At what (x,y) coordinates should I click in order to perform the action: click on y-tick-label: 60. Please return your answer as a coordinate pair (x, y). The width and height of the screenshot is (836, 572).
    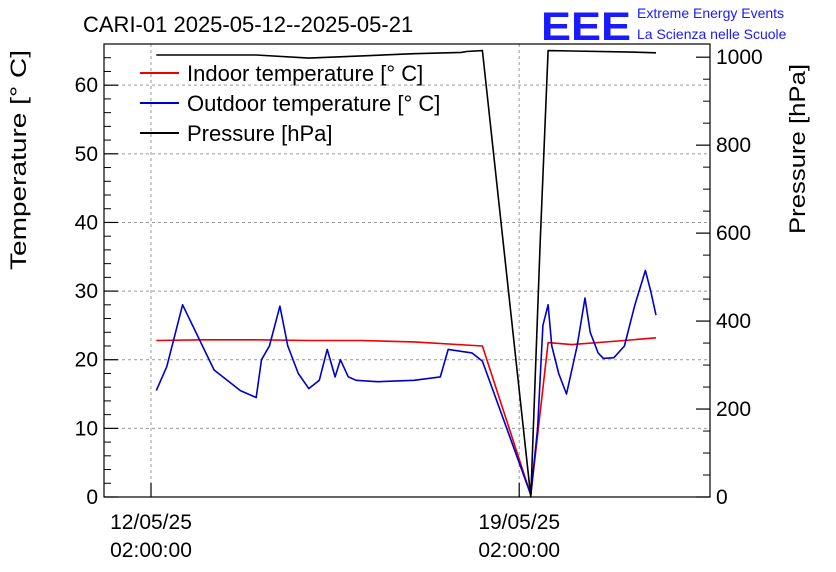
    Looking at the image, I should click on (86, 85).